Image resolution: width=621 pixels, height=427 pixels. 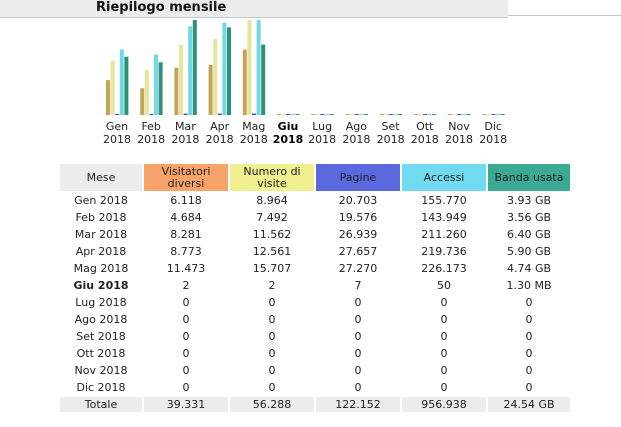 I want to click on cell-accessi: 50, so click(x=444, y=285).